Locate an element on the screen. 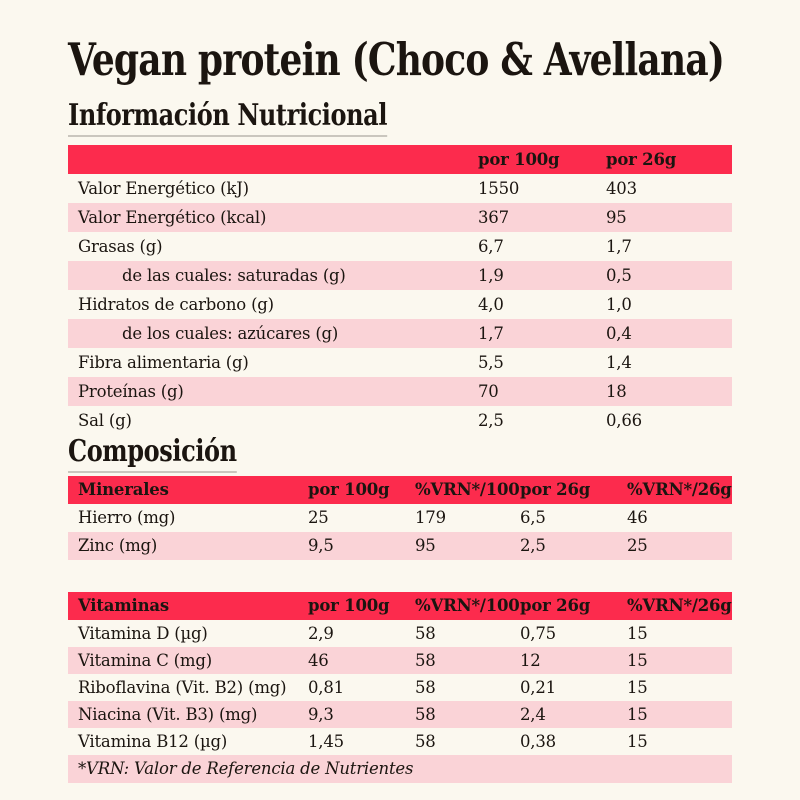 The width and height of the screenshot is (800, 800). cell-label: Sal (g) is located at coordinates (105, 420).